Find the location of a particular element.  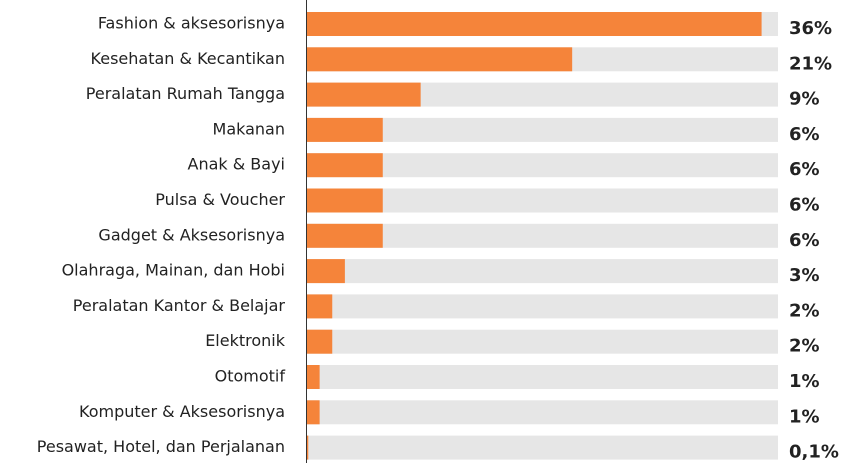

category-label: Pesawat, Hotel, dan Perjalanan is located at coordinates (161, 446).